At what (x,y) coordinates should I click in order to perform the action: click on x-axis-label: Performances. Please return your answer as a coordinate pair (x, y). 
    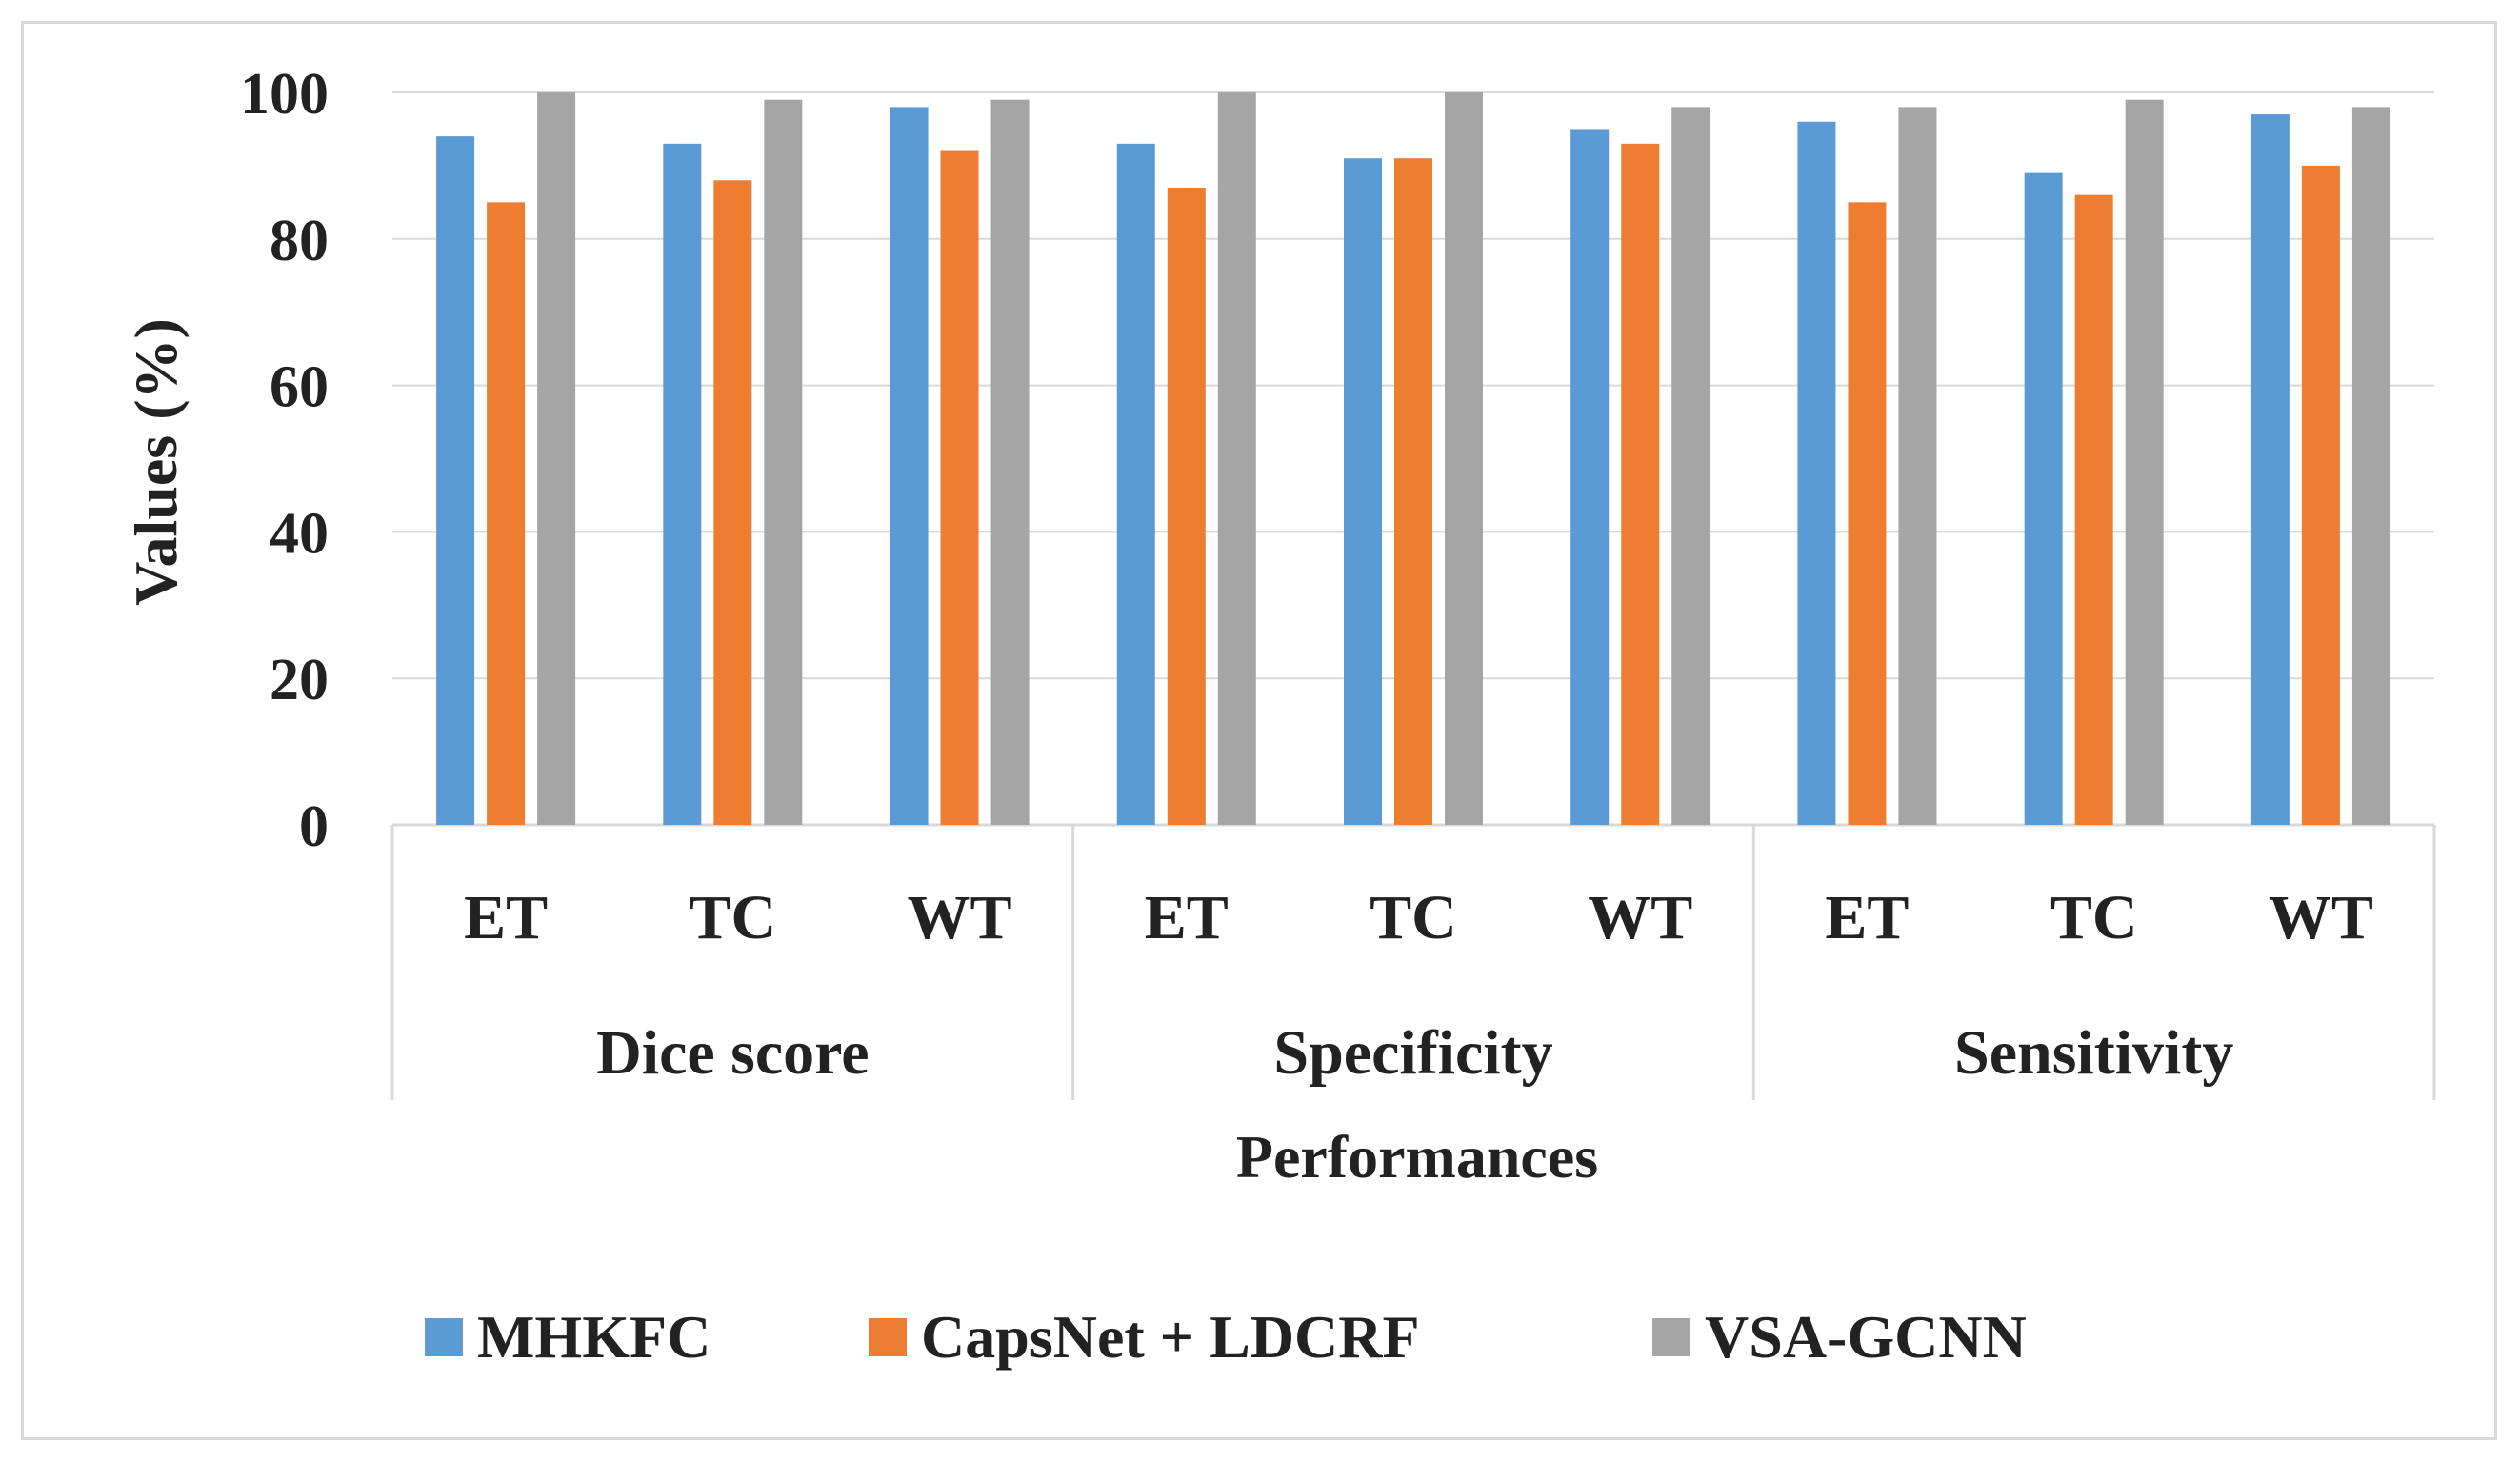
    Looking at the image, I should click on (1417, 1157).